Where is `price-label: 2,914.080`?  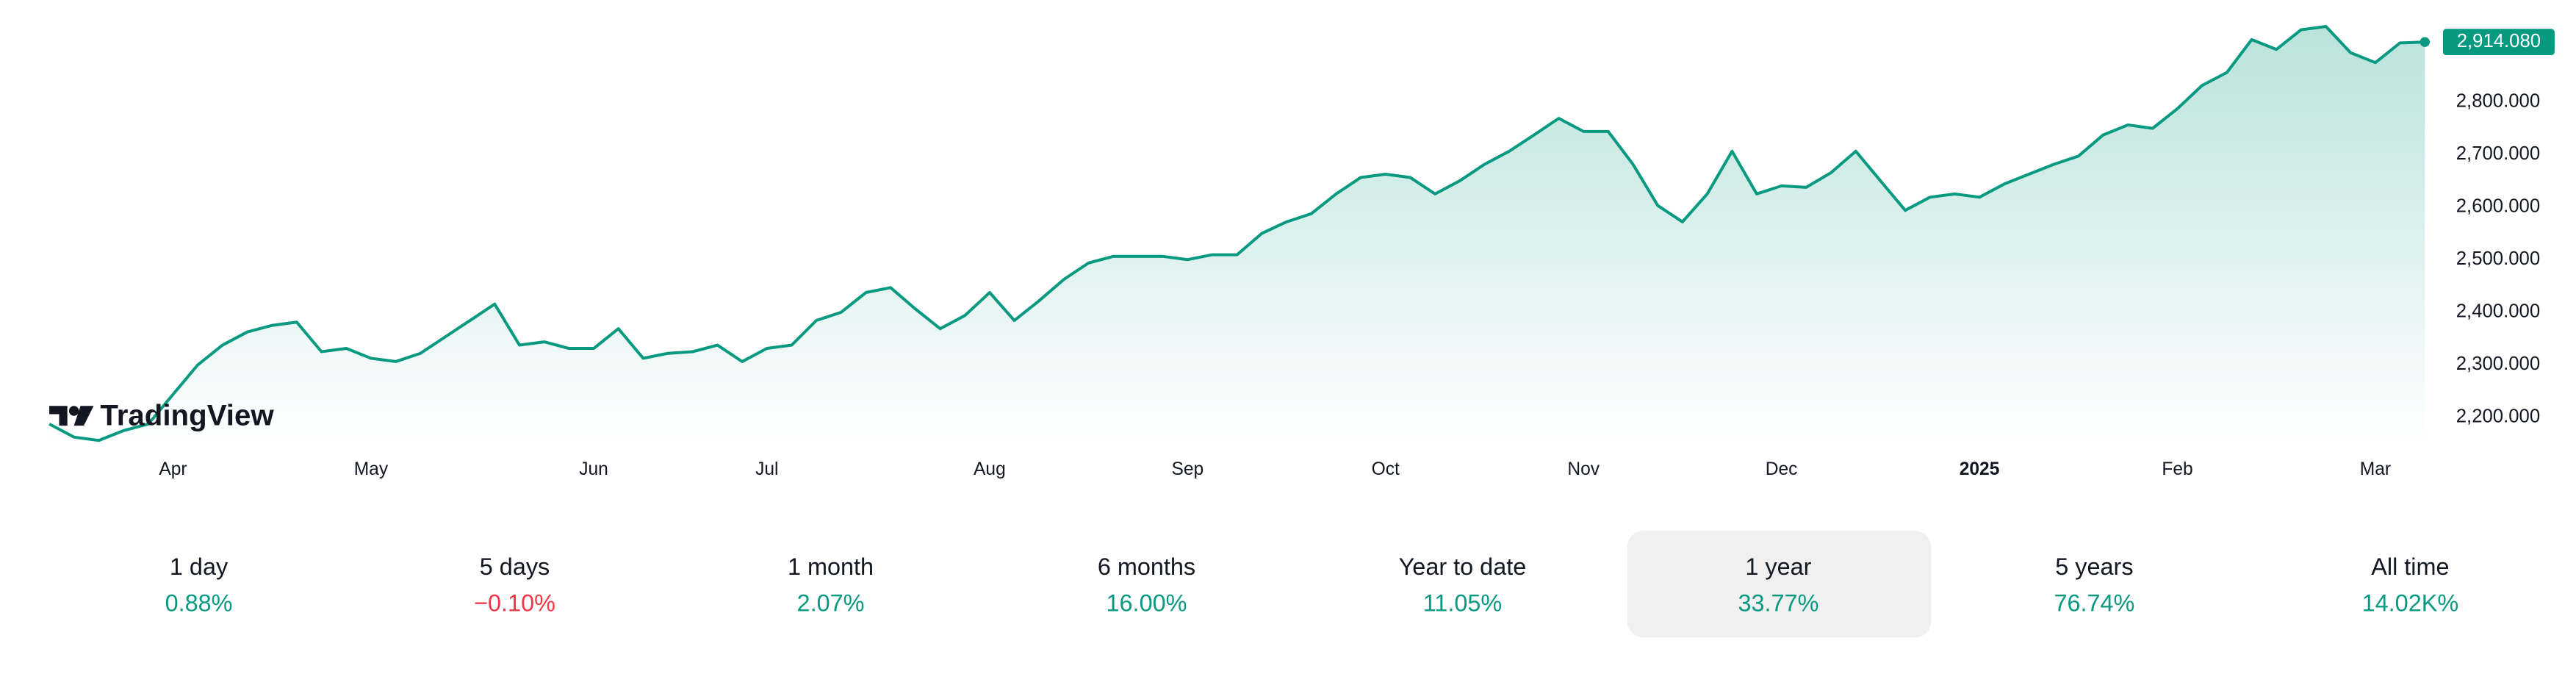
price-label: 2,914.080 is located at coordinates (2499, 41).